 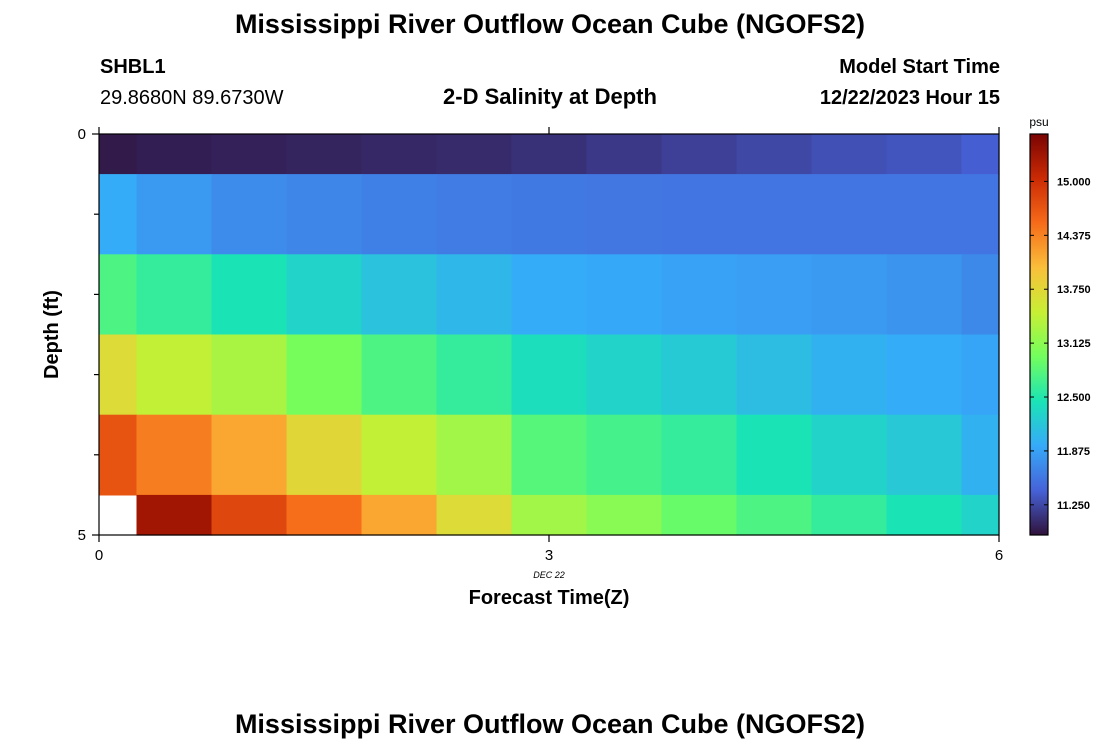 What do you see at coordinates (549, 575) in the screenshot?
I see `date-label: DEC 22` at bounding box center [549, 575].